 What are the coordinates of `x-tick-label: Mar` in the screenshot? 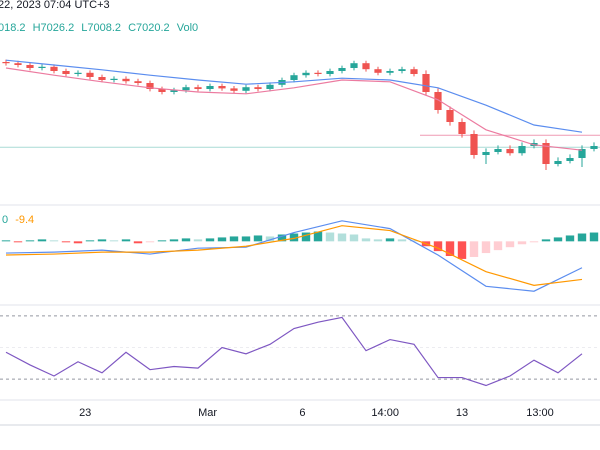 It's located at (207, 413).